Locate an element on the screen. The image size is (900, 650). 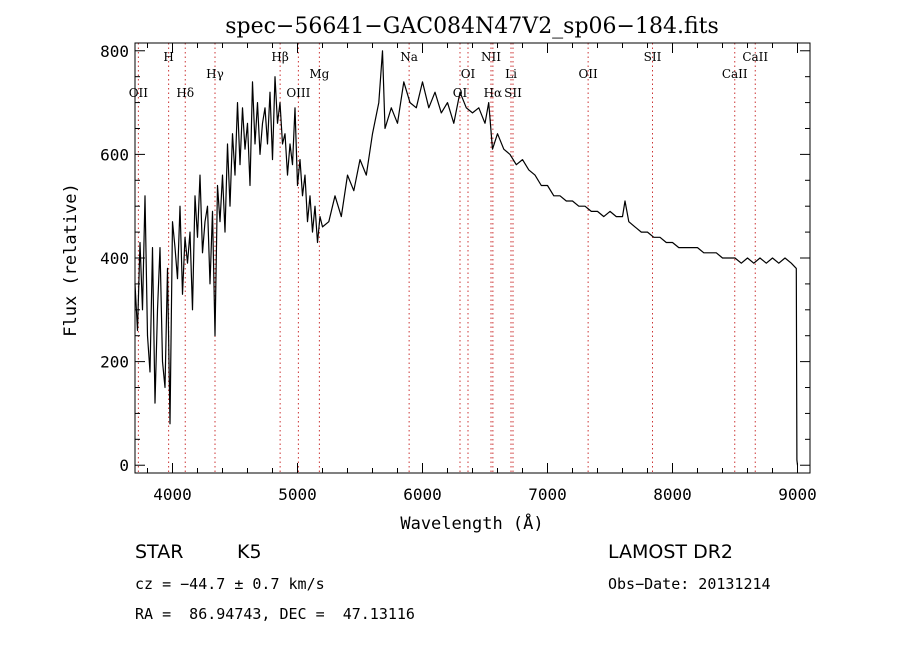
coordinates: RA = 86.94743, DEC = 47.13116 is located at coordinates (275, 614).